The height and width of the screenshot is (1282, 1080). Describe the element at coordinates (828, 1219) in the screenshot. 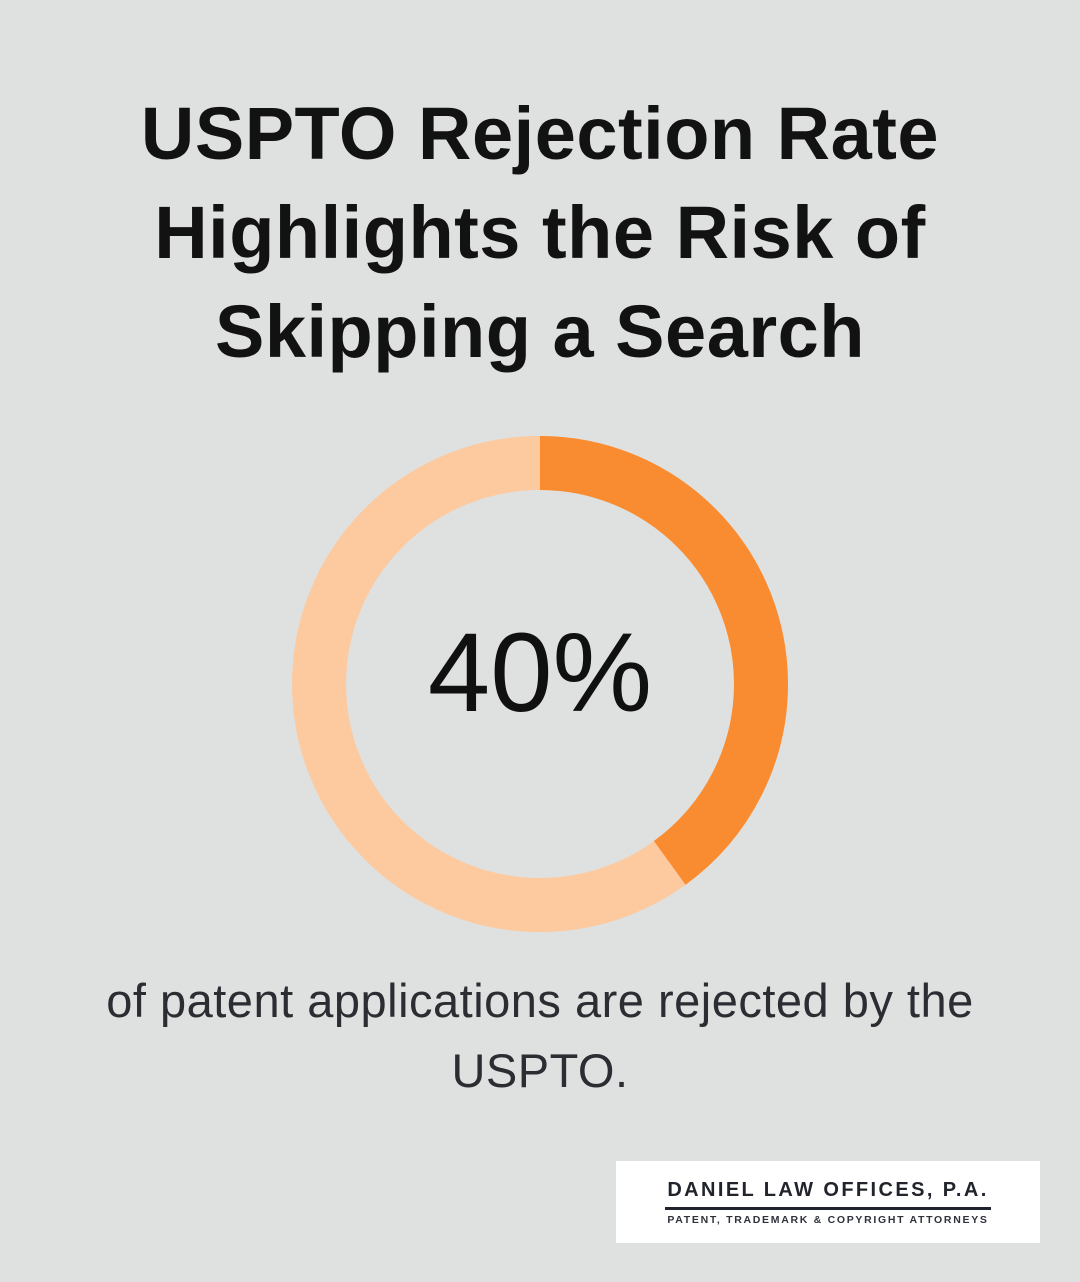

I see `logo-tagline: PATENT, TRADEMARK & COPYRIGHT ATTORNEYS` at that location.